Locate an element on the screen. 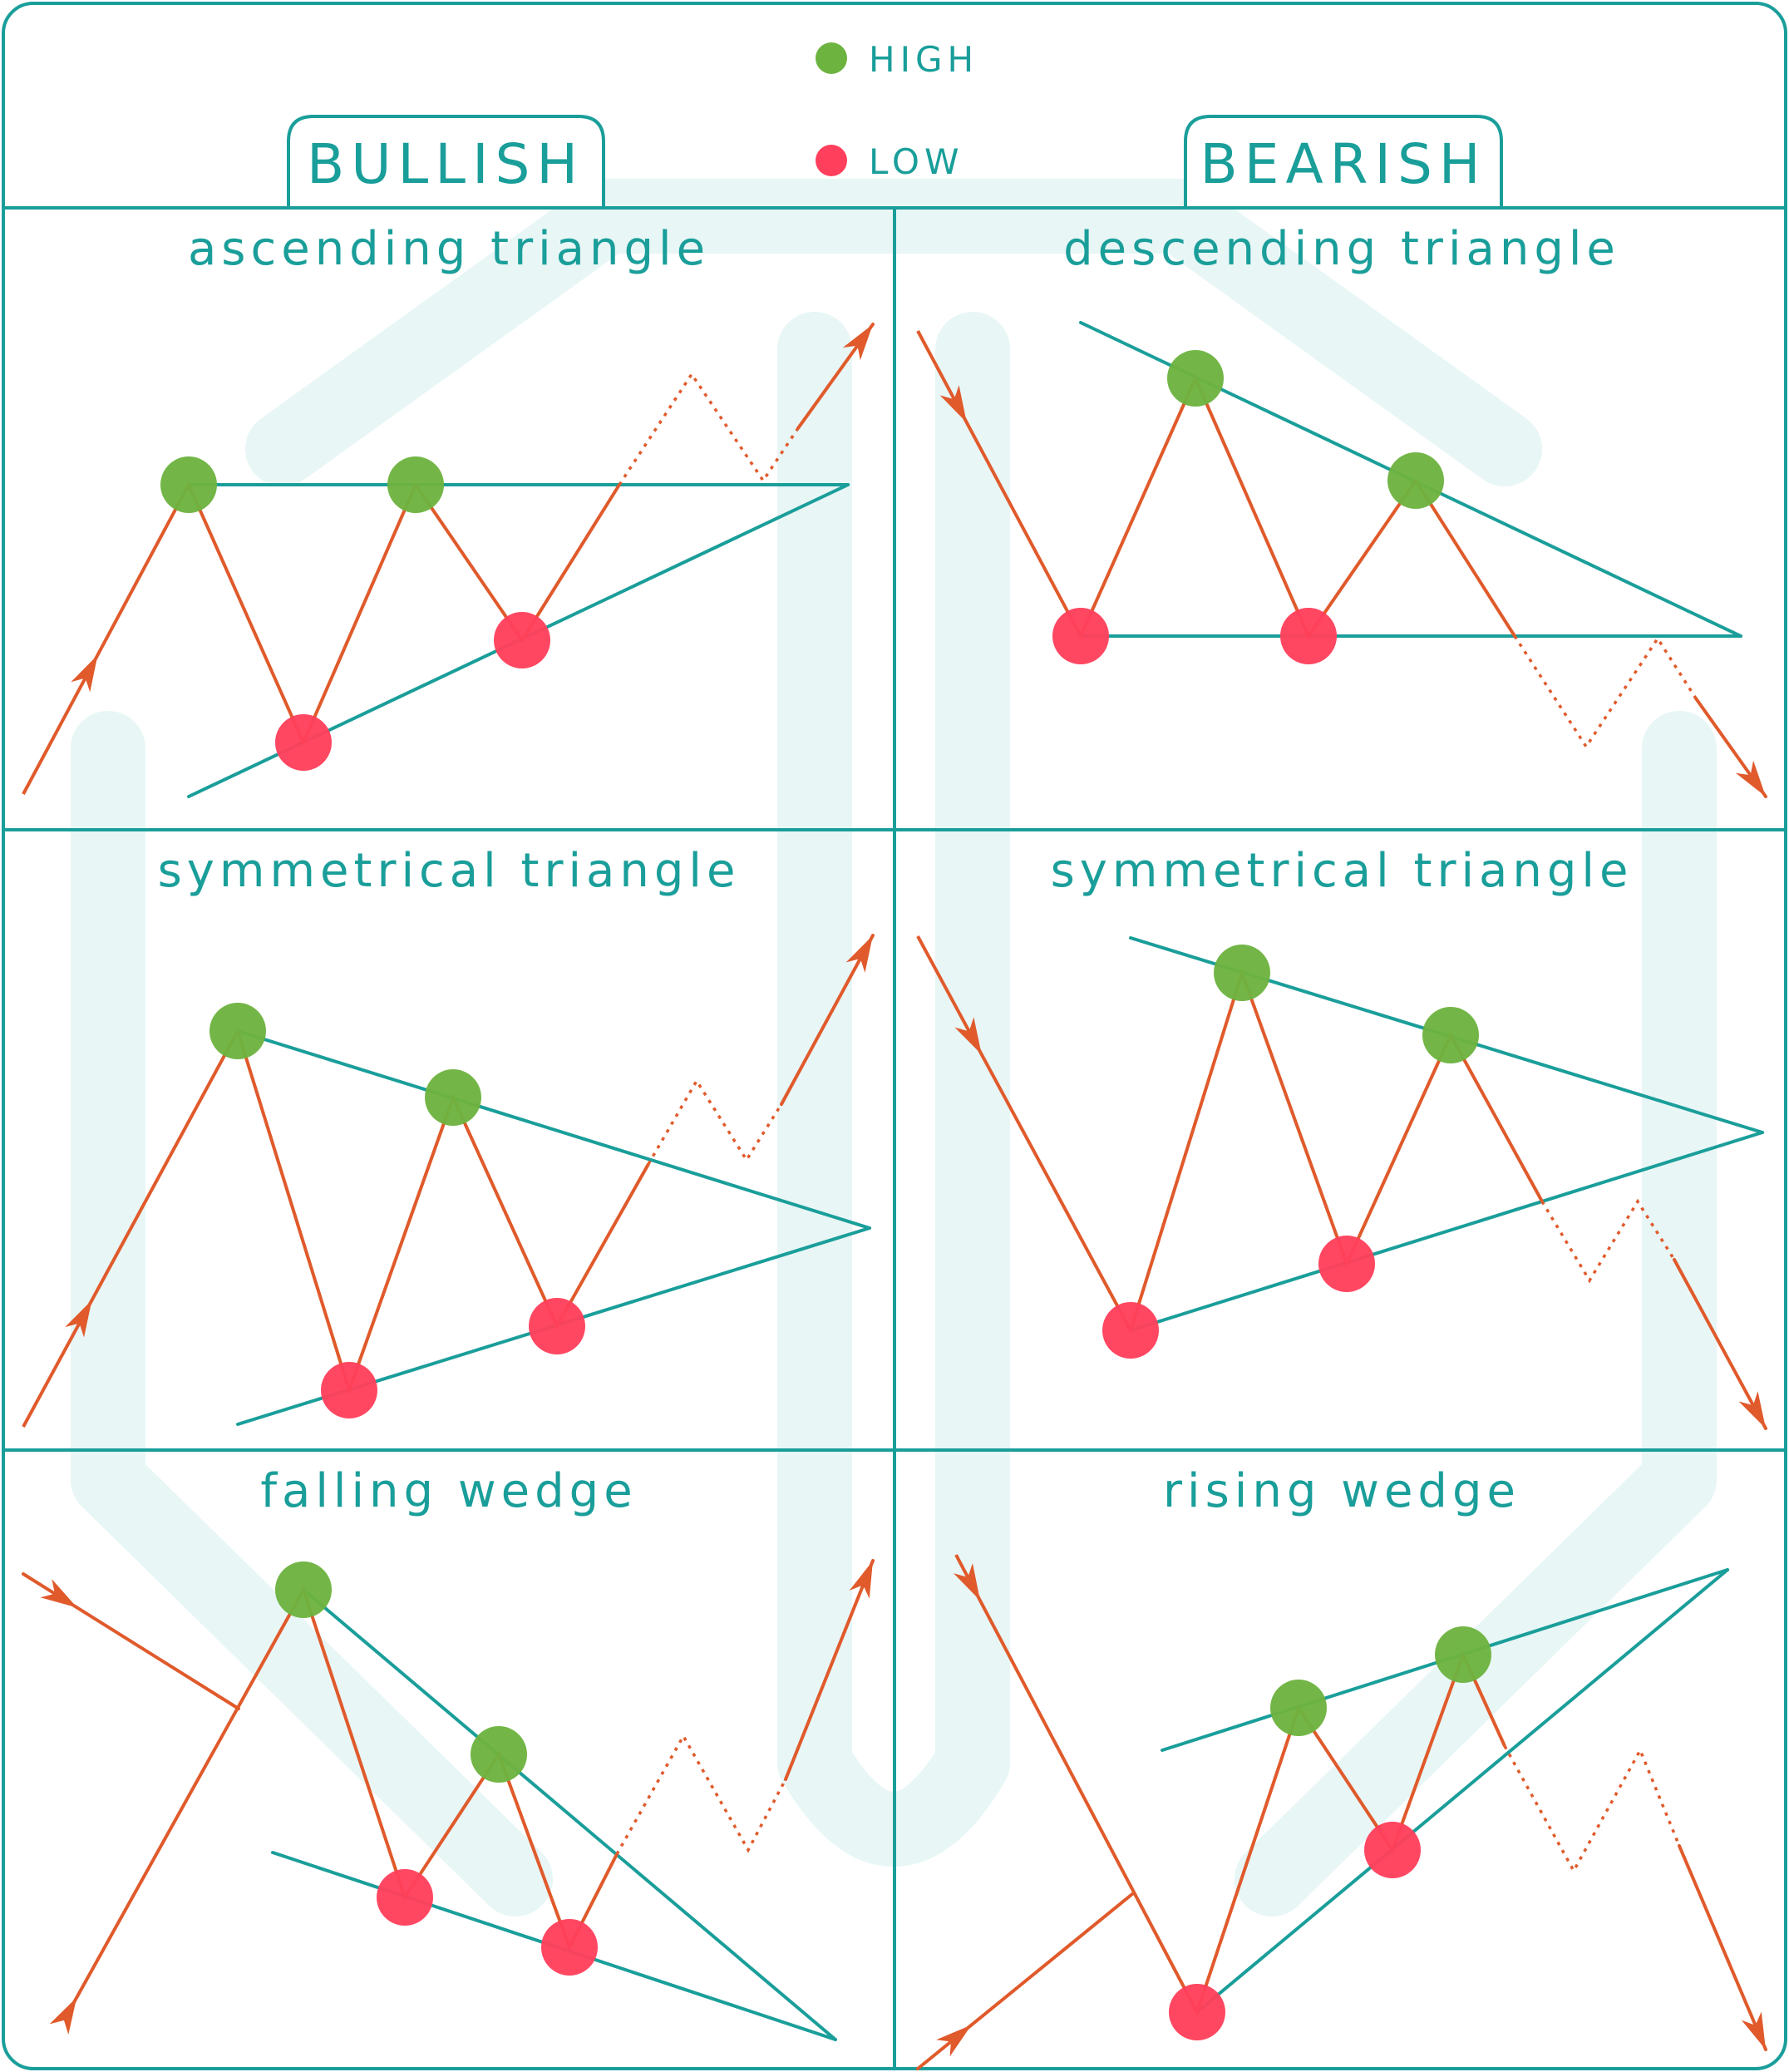 This screenshot has width=1789, height=2072. title-falling-wedge: falling wedge is located at coordinates (449, 1491).